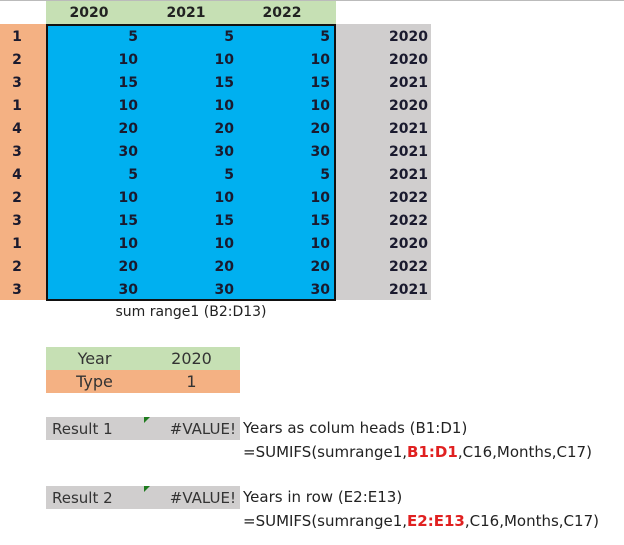  I want to click on type-criteria-row: Type 1, so click(143, 381).